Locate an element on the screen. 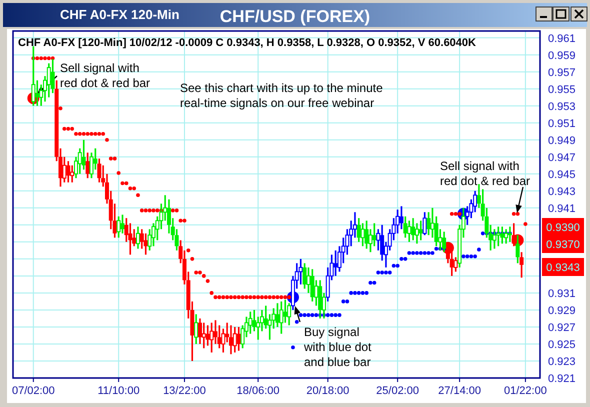  y-tick-label: 0.961 is located at coordinates (562, 38).